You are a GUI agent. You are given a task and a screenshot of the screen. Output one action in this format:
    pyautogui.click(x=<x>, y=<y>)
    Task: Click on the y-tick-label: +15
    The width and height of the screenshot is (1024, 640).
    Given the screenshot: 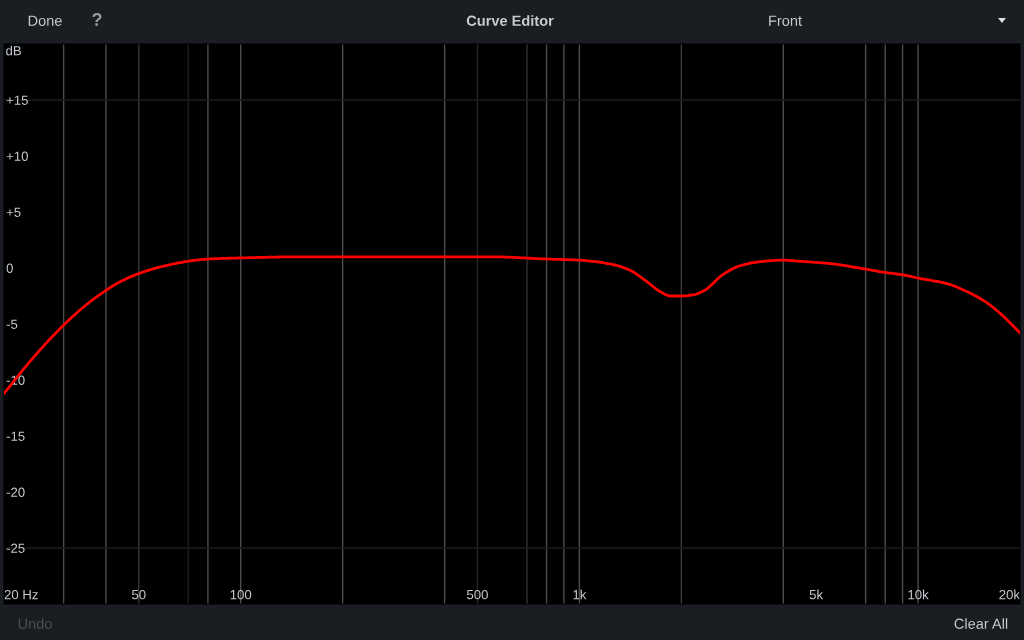 What is the action you would take?
    pyautogui.click(x=17, y=100)
    